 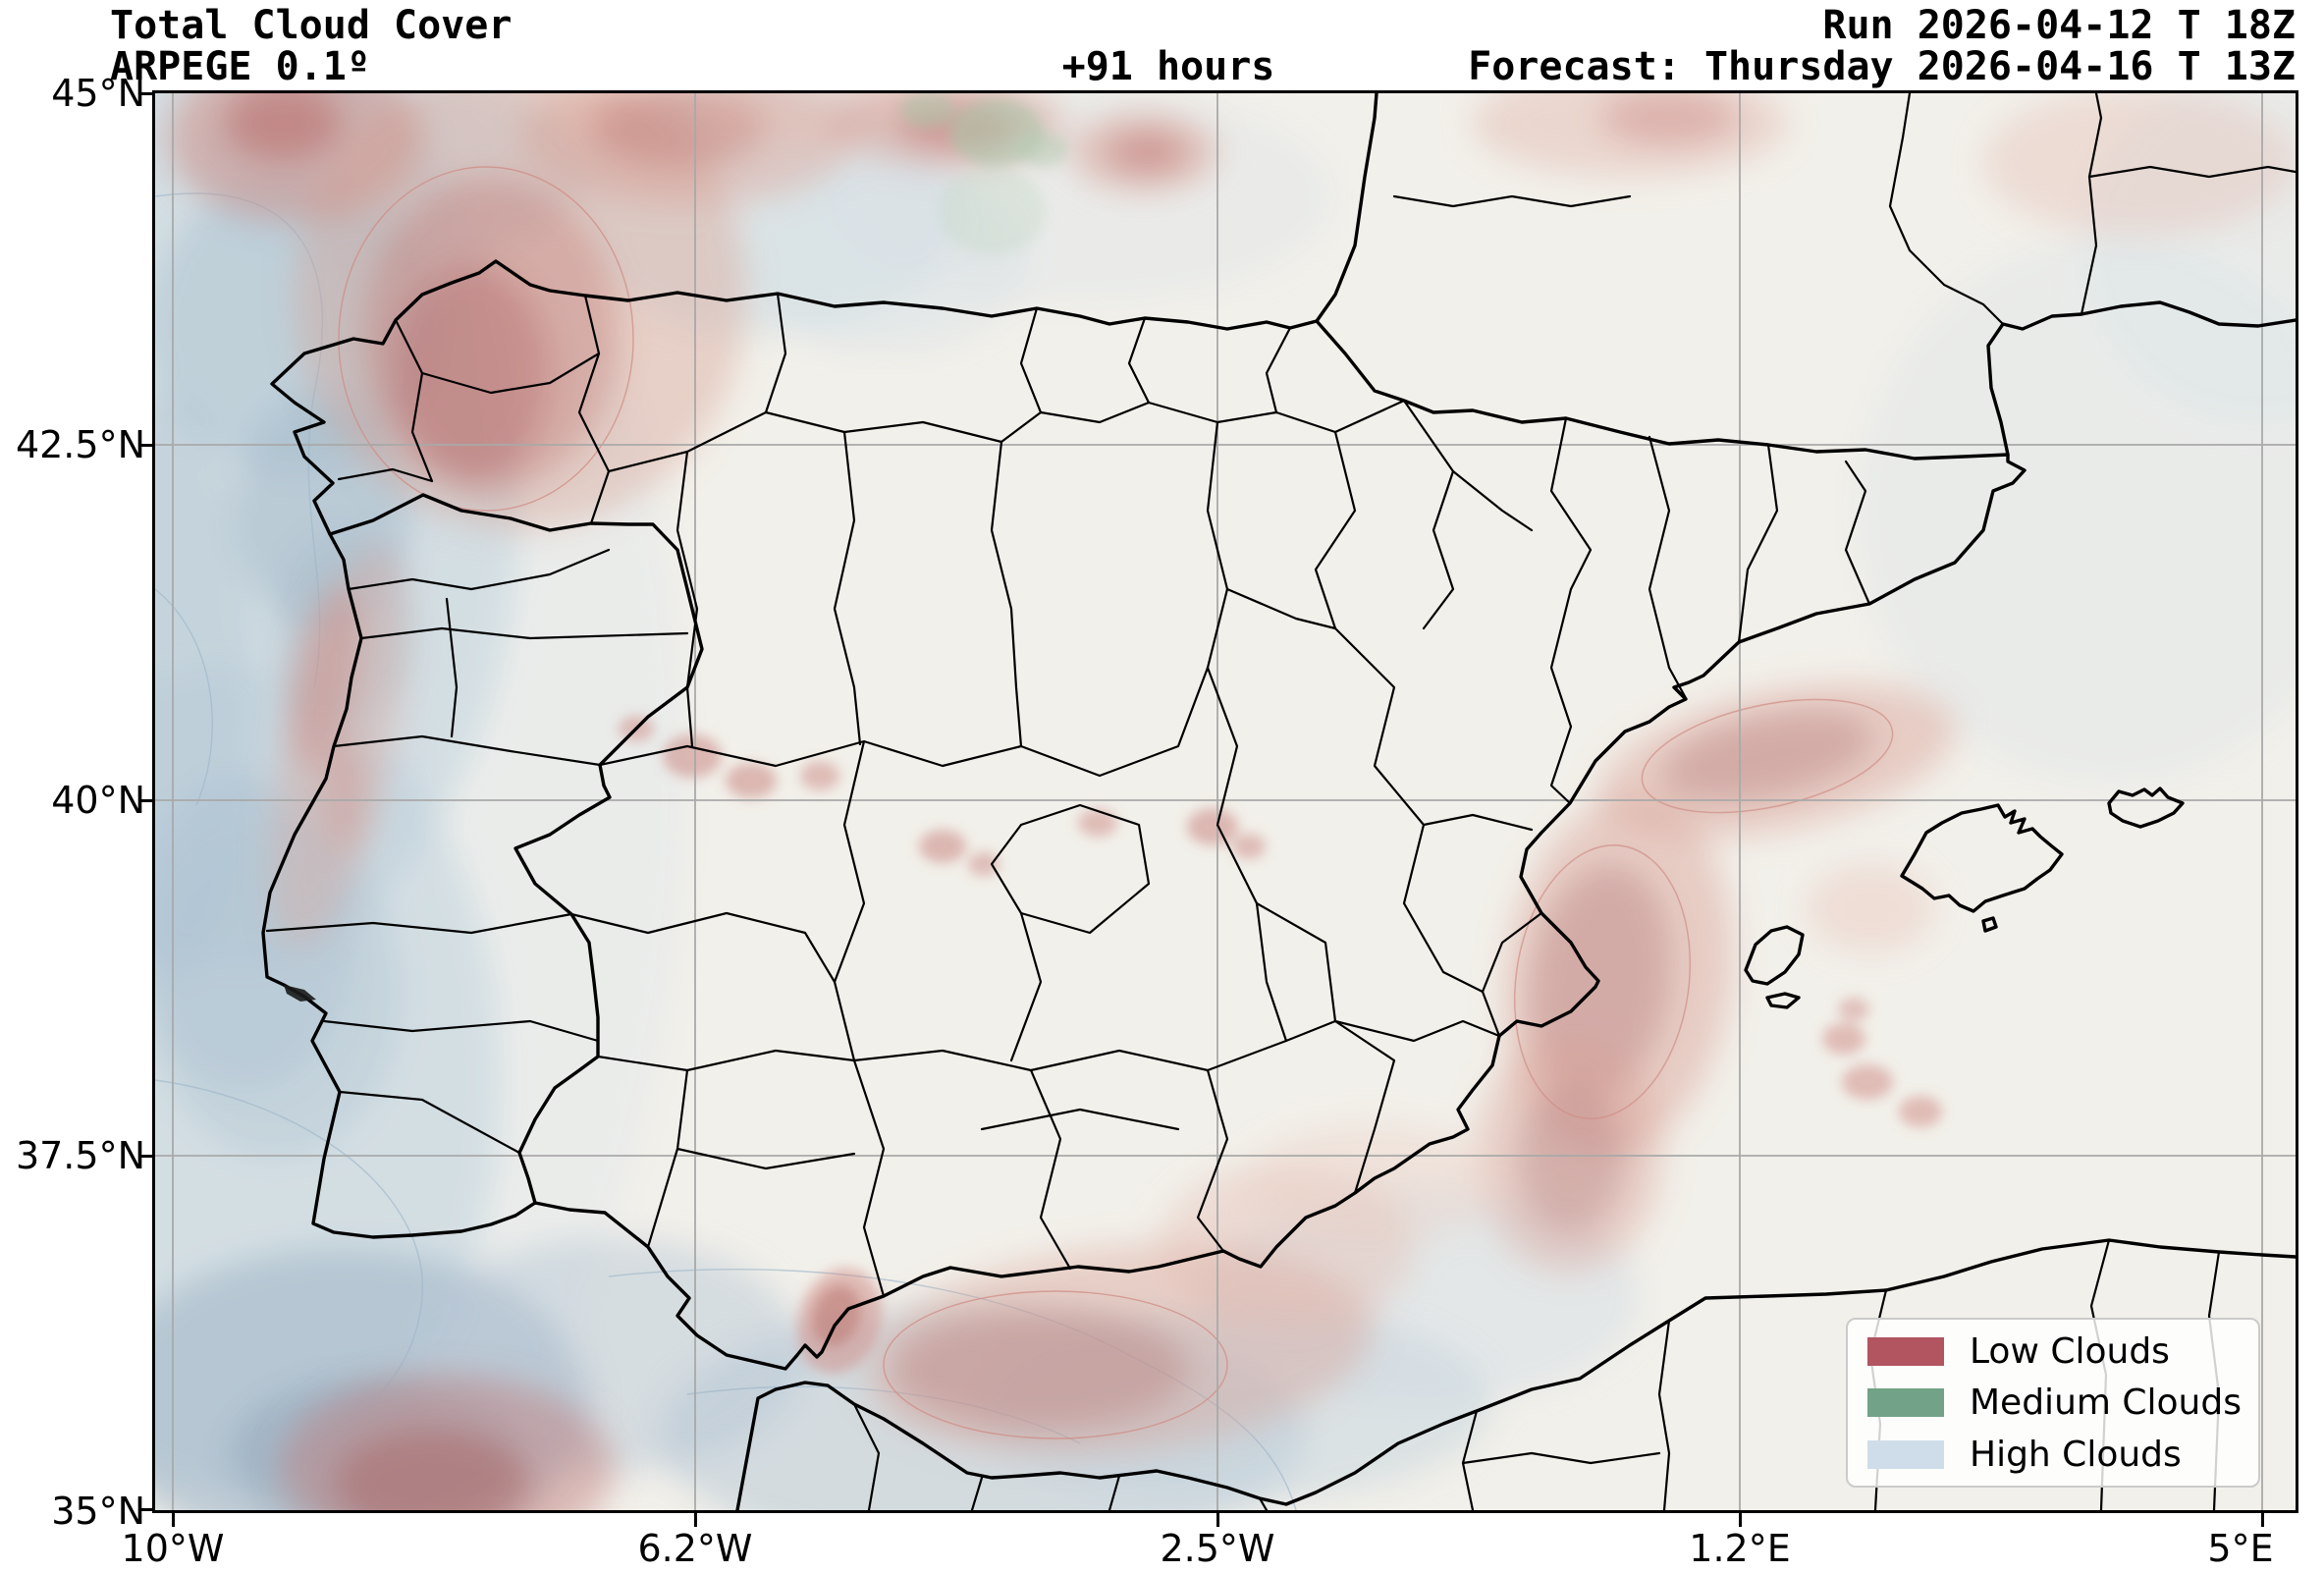 What do you see at coordinates (2106, 1403) in the screenshot?
I see `legend-label: Medium Clouds` at bounding box center [2106, 1403].